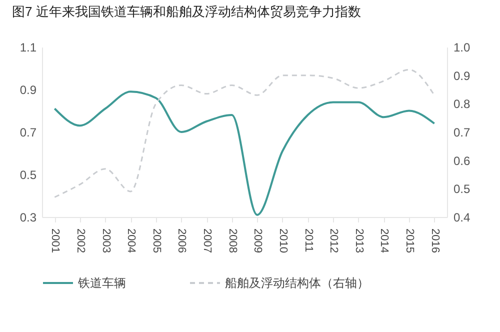 Image resolution: width=500 pixels, height=332 pixels. I want to click on y2-tick-label: 0.9, so click(462, 75).